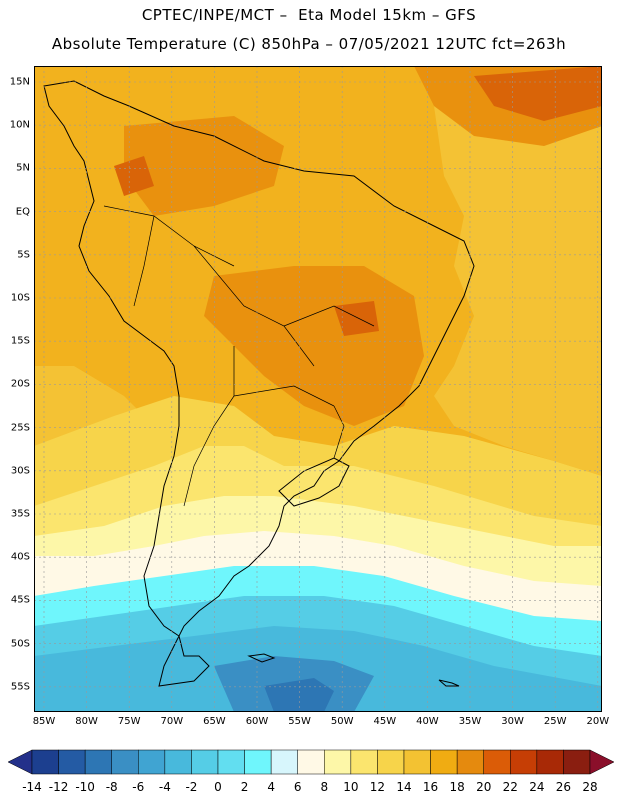 Image resolution: width=618 pixels, height=800 pixels. I want to click on coastline-plata, so click(314, 482).